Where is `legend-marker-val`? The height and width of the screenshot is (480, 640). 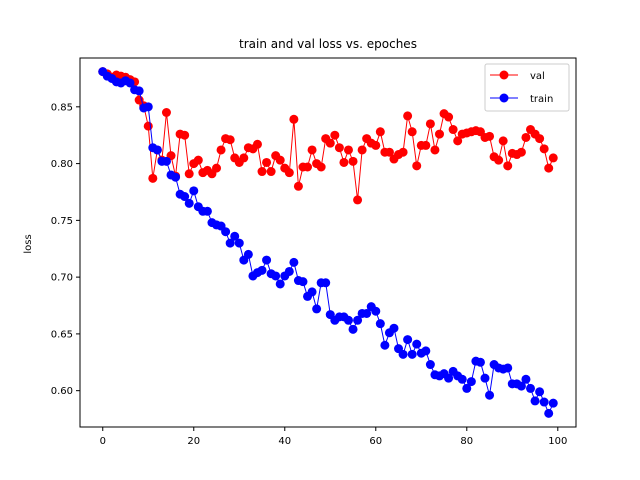 legend-marker-val is located at coordinates (504, 75).